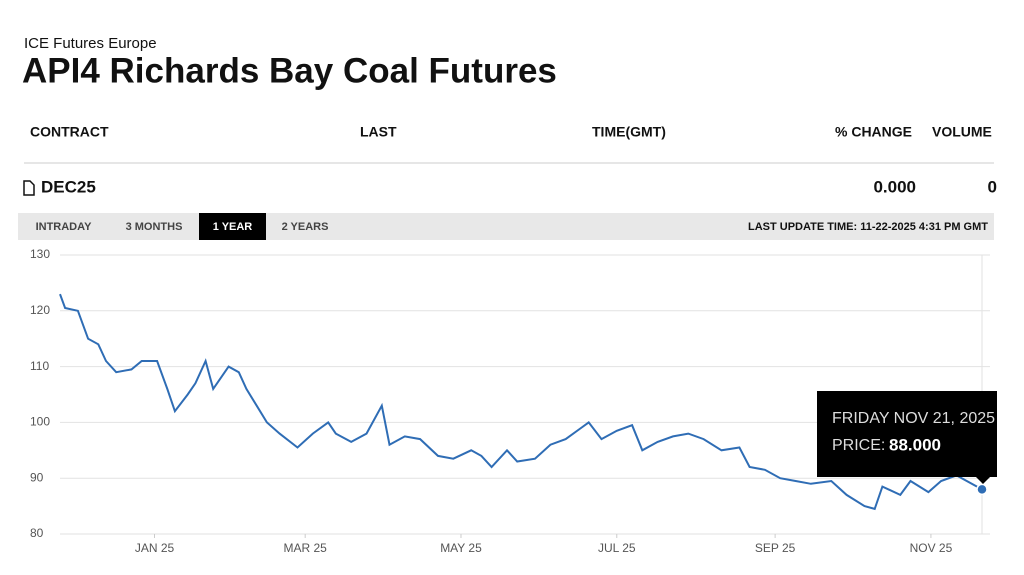 The image size is (1024, 575). What do you see at coordinates (37, 477) in the screenshot?
I see `y-tick-label: 90` at bounding box center [37, 477].